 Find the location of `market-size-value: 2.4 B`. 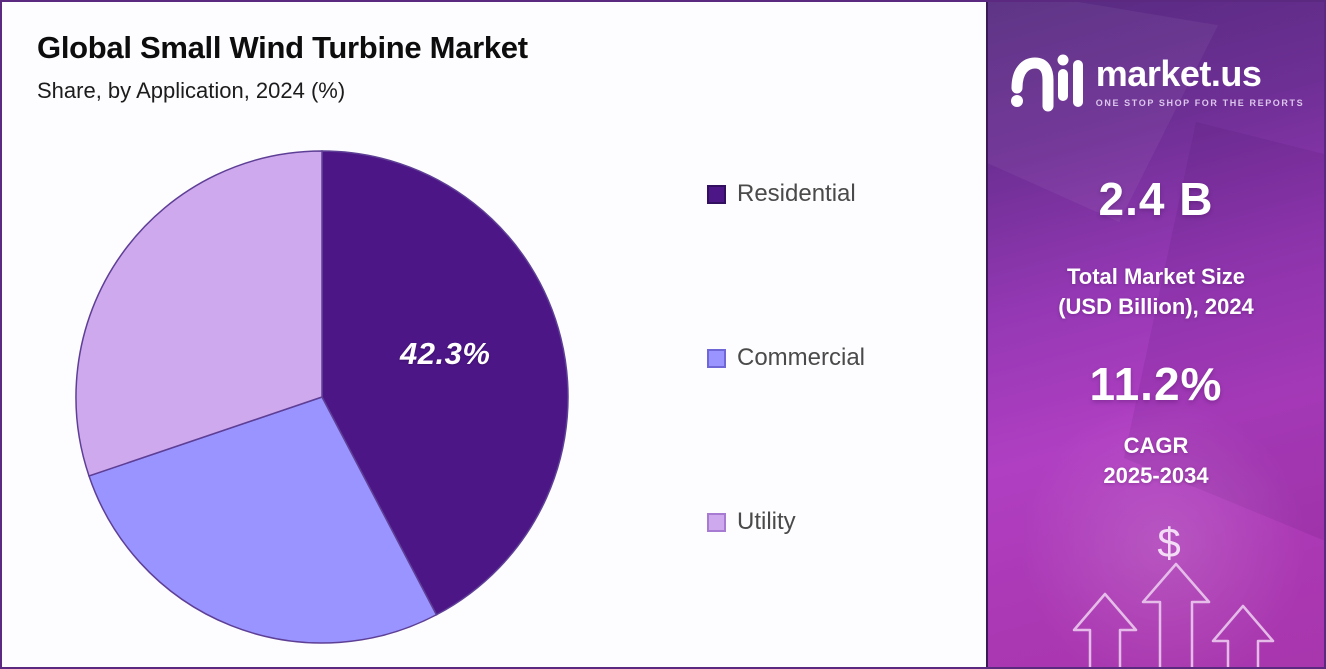

market-size-value: 2.4 B is located at coordinates (1156, 199).